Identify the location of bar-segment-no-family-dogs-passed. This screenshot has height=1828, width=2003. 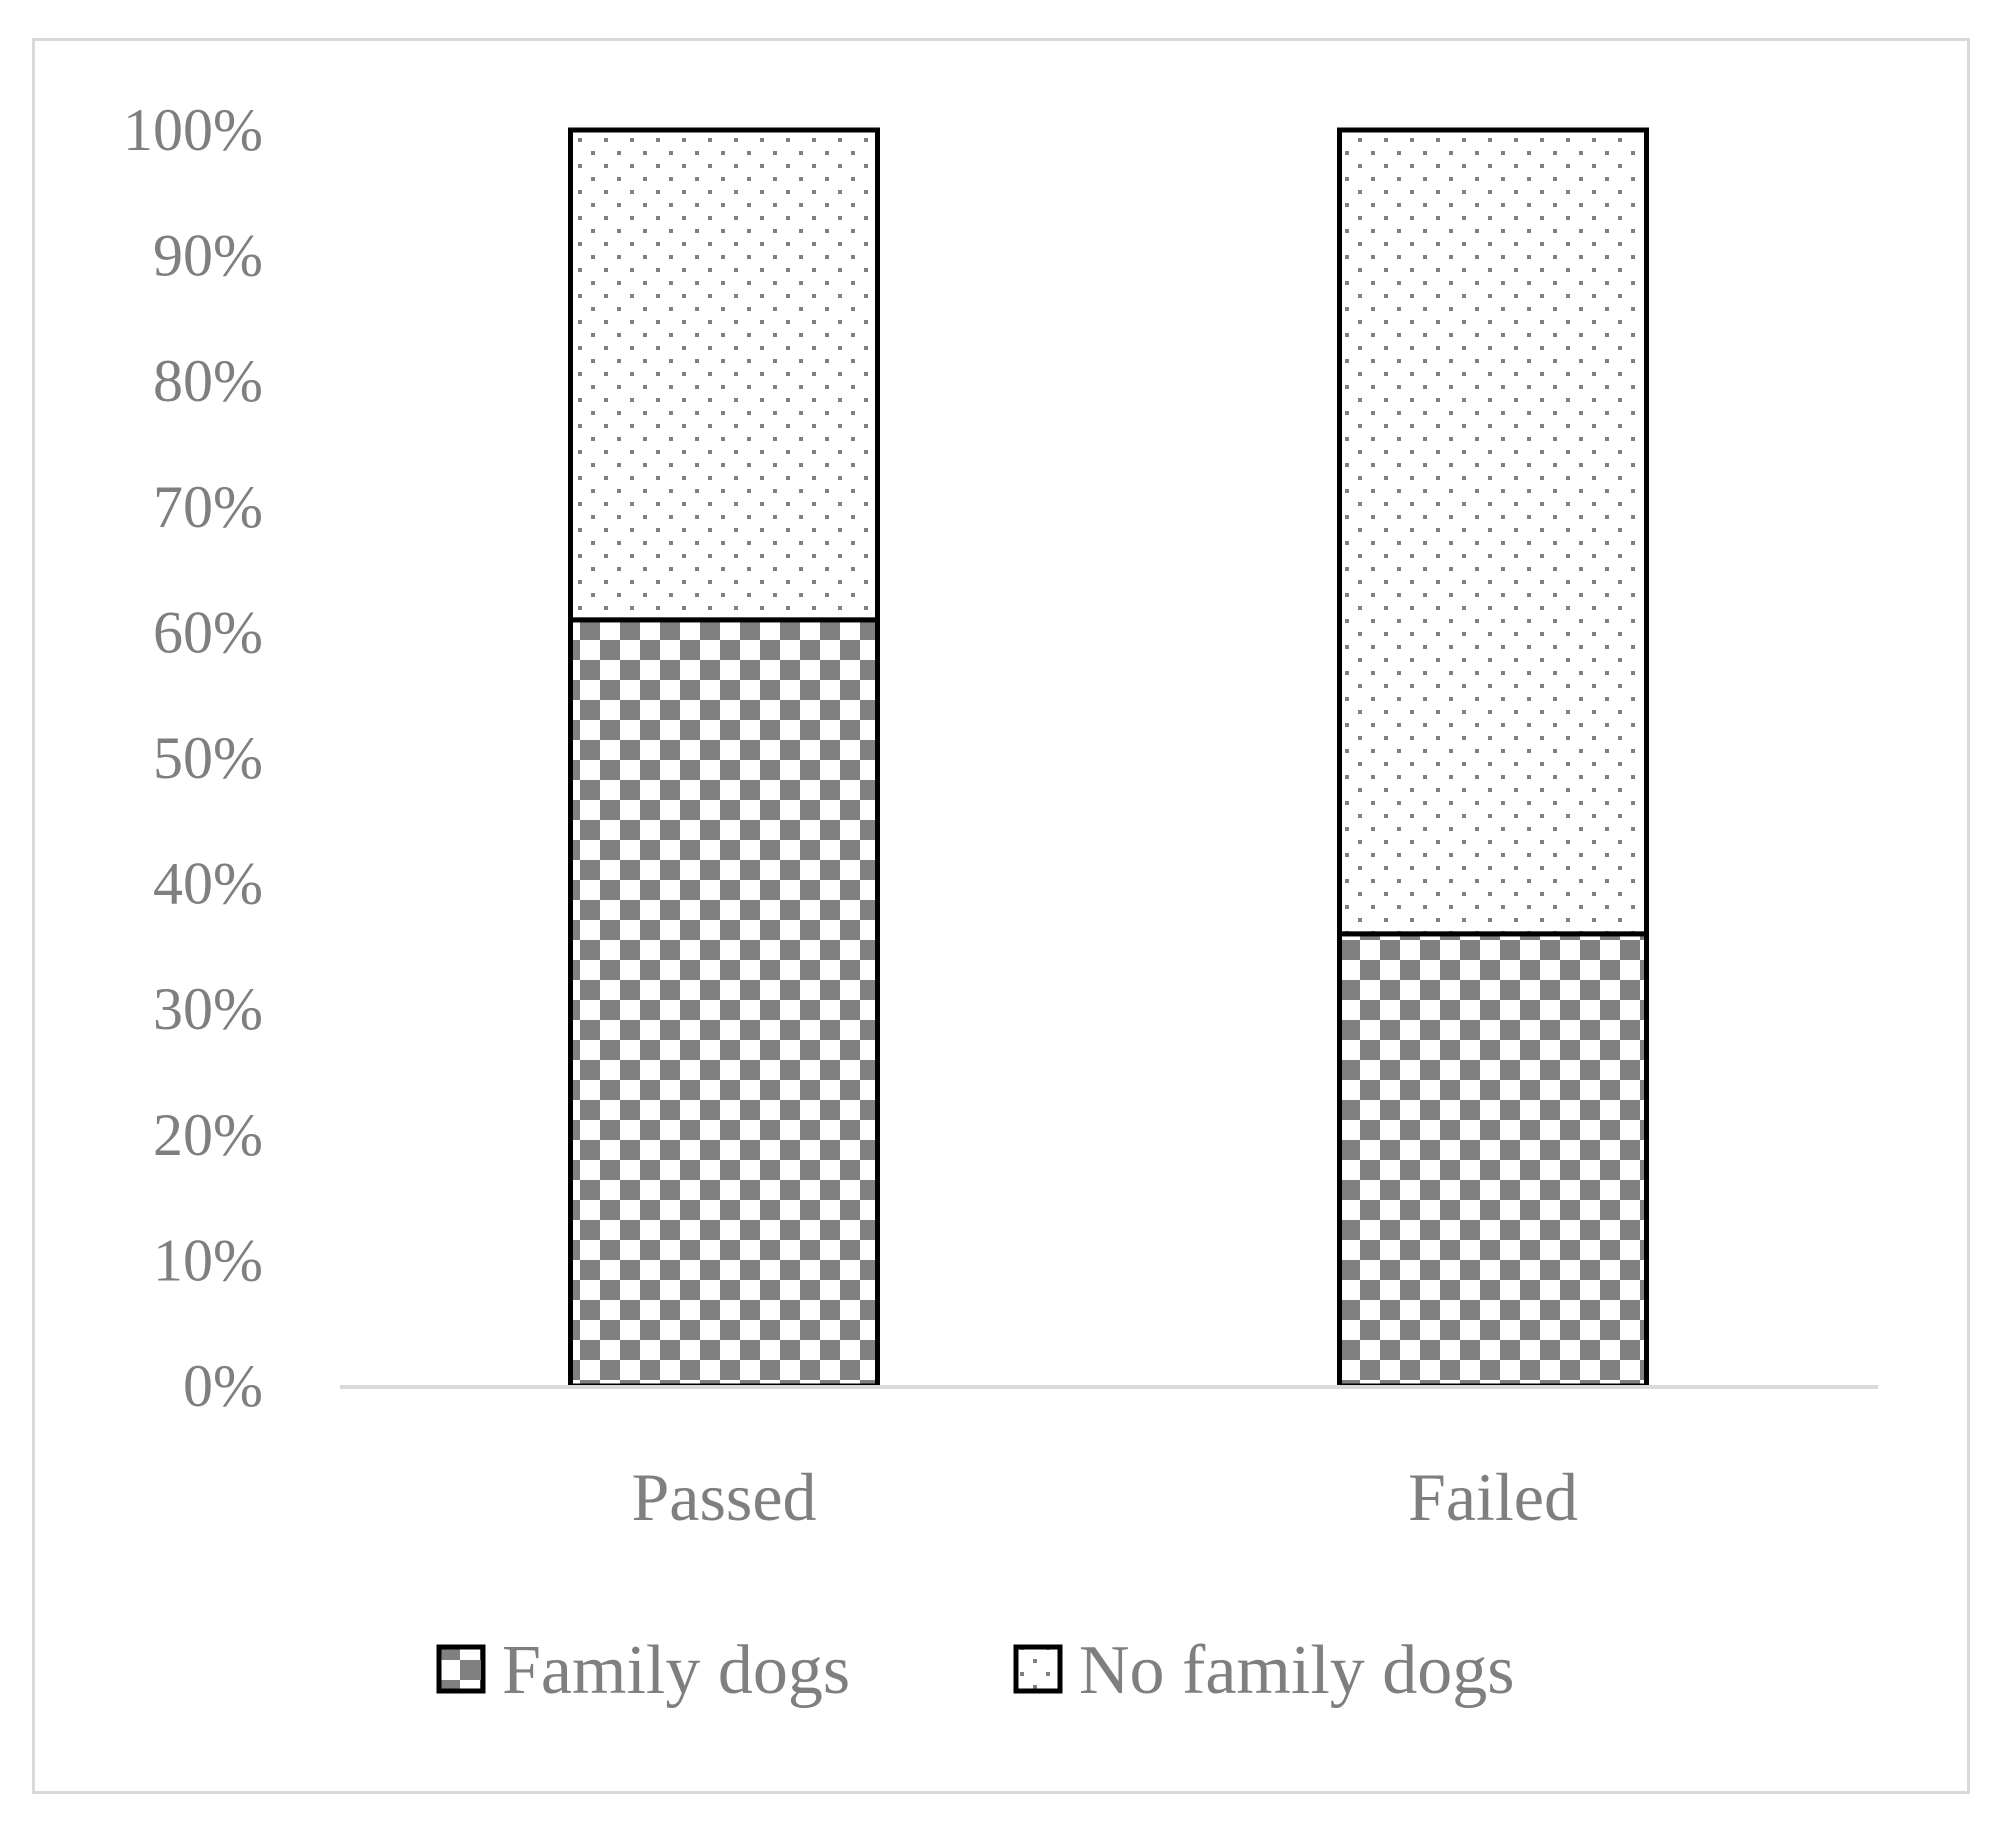
(724, 375).